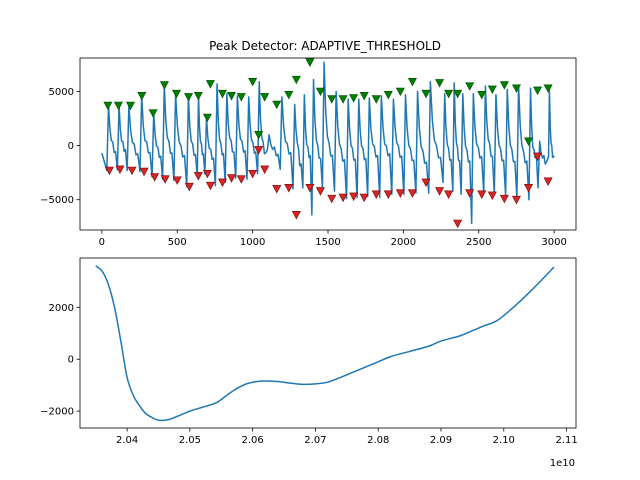 This screenshot has height=480, width=640. Describe the element at coordinates (253, 440) in the screenshot. I see `bottom-x-tick-label: 2.06` at that location.